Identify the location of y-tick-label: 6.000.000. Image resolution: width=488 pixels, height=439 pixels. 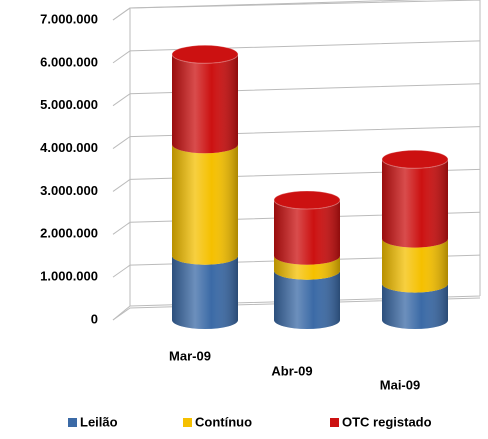
(69, 61).